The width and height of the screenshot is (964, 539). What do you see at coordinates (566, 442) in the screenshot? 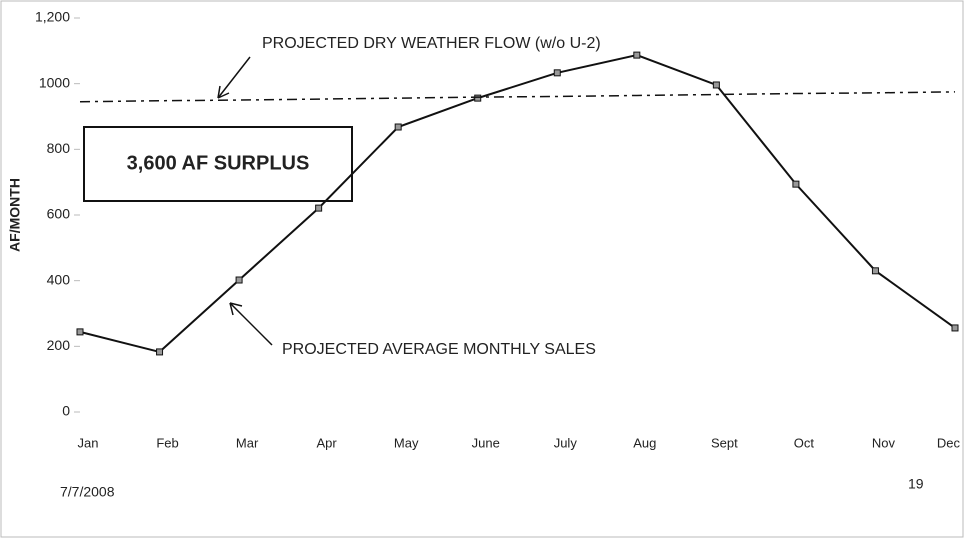
I see `x-tick-label: July` at bounding box center [566, 442].